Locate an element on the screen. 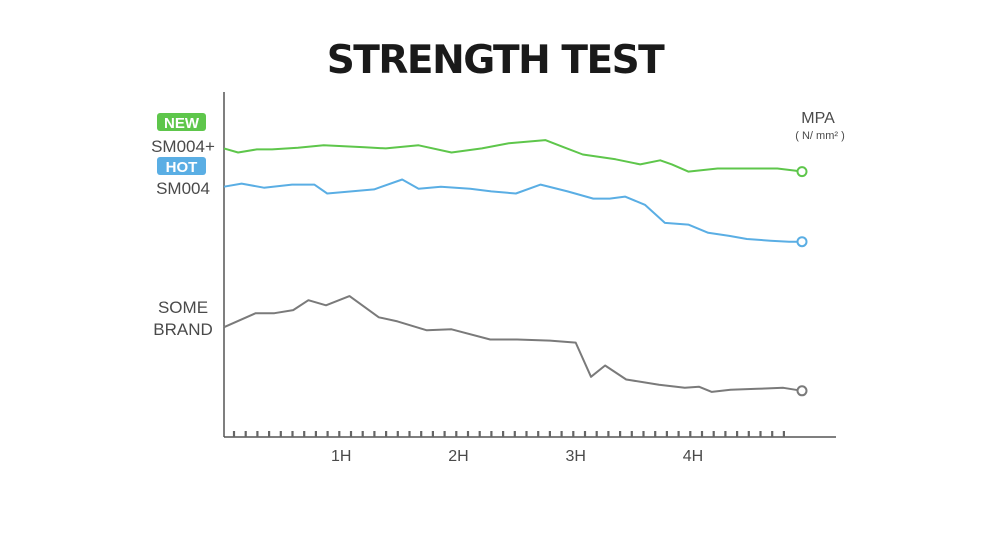 The image size is (1000, 544). series-badge: HOT is located at coordinates (182, 167).